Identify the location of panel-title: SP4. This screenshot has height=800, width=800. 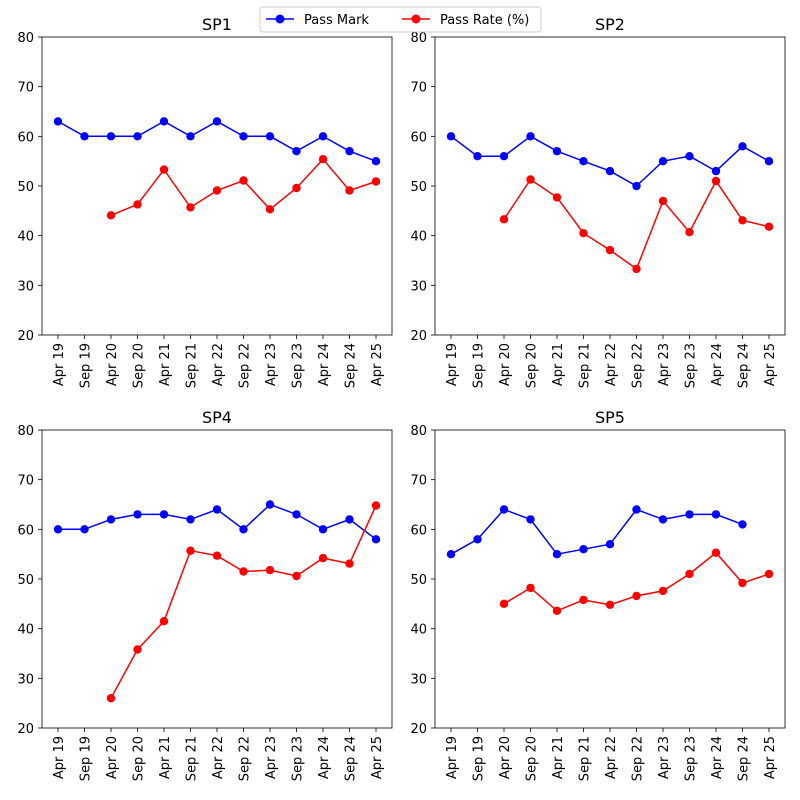
(217, 417).